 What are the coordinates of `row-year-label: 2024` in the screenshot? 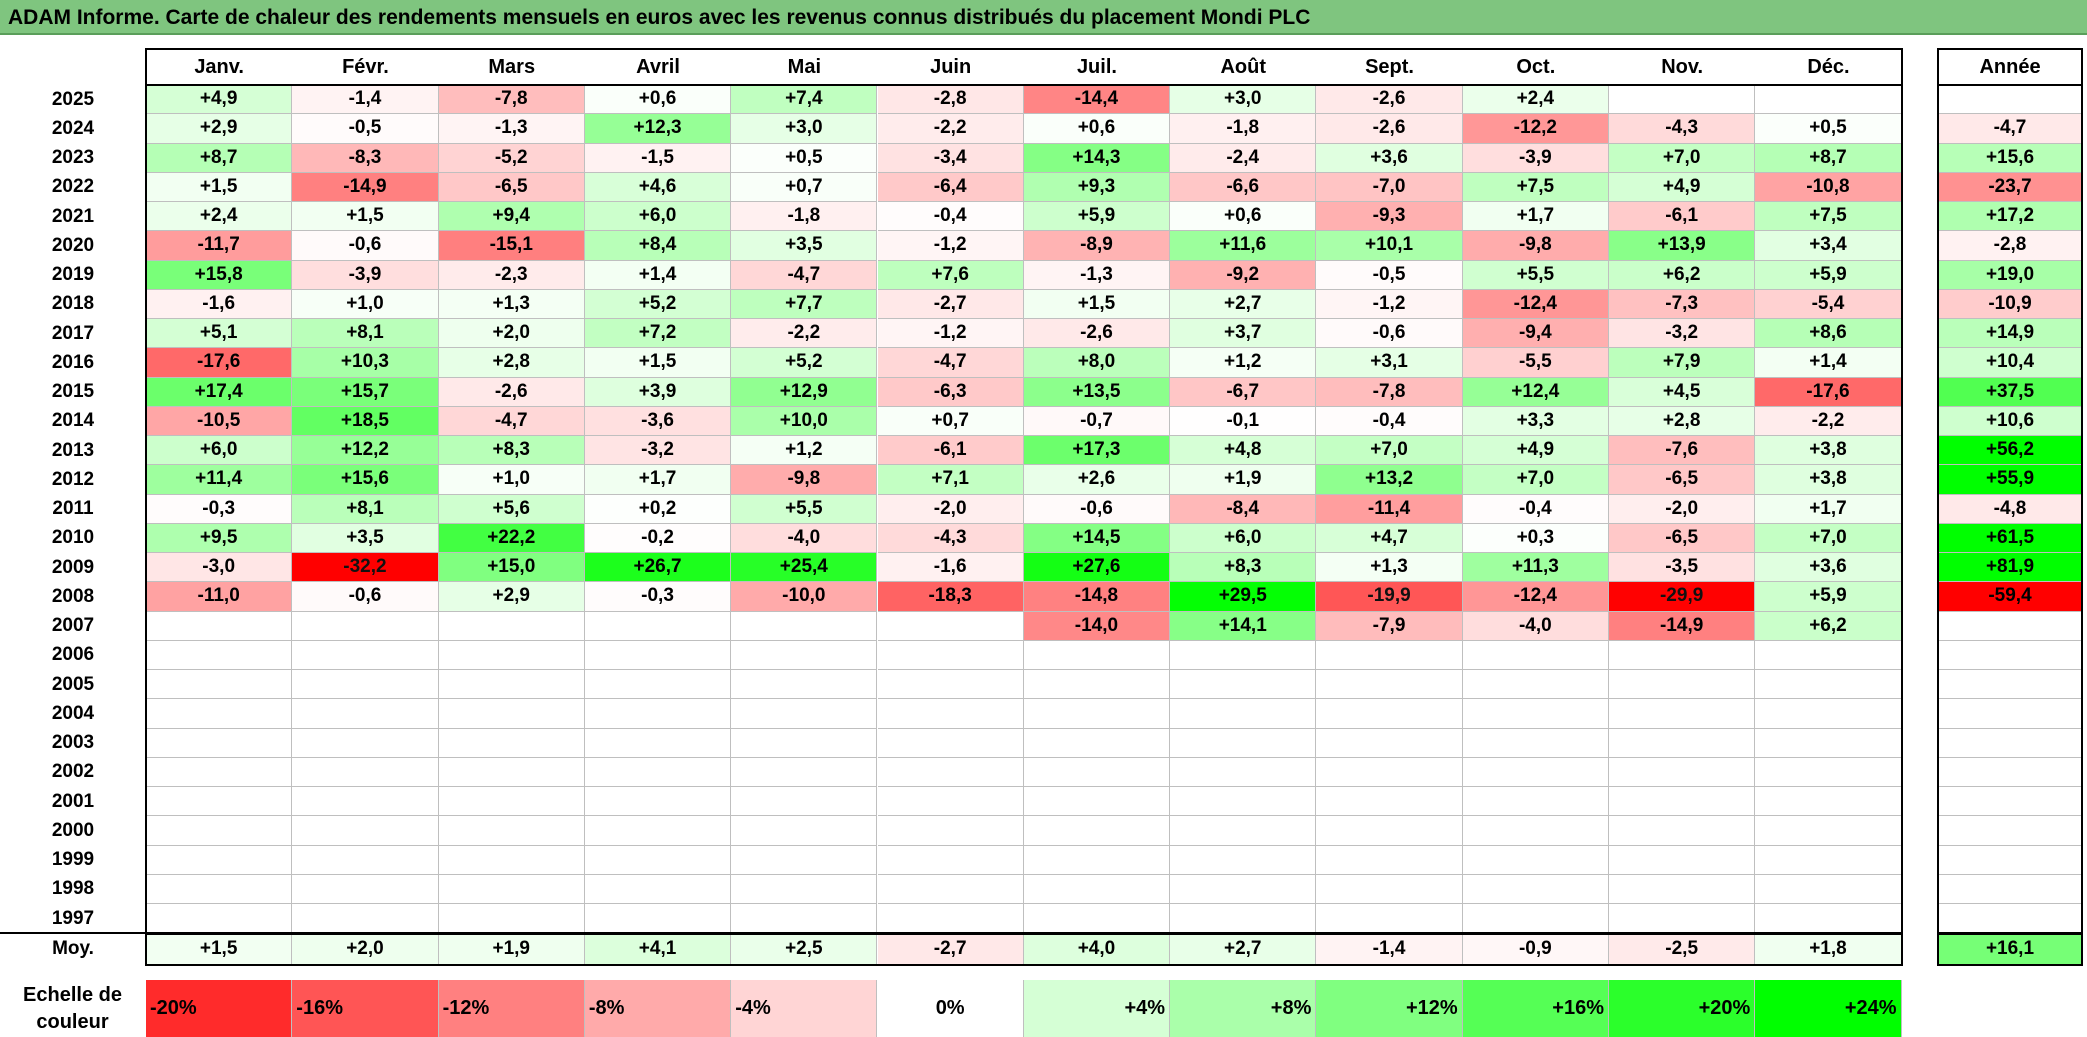 It's located at (73, 128).